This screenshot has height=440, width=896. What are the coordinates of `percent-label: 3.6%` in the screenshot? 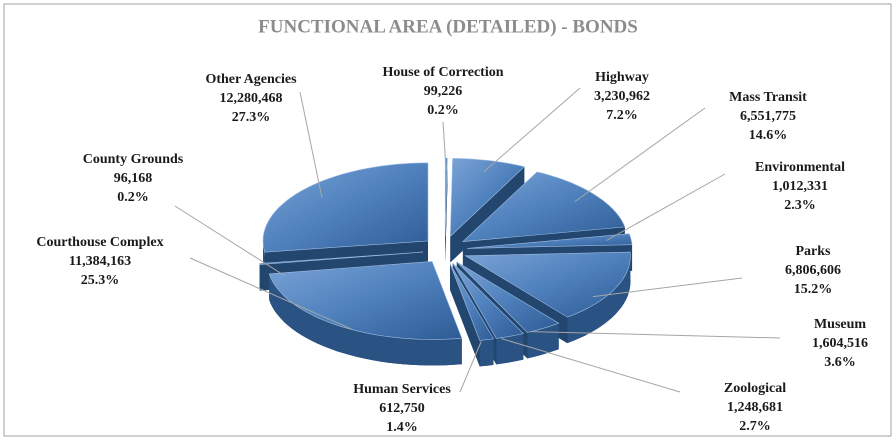 It's located at (840, 362).